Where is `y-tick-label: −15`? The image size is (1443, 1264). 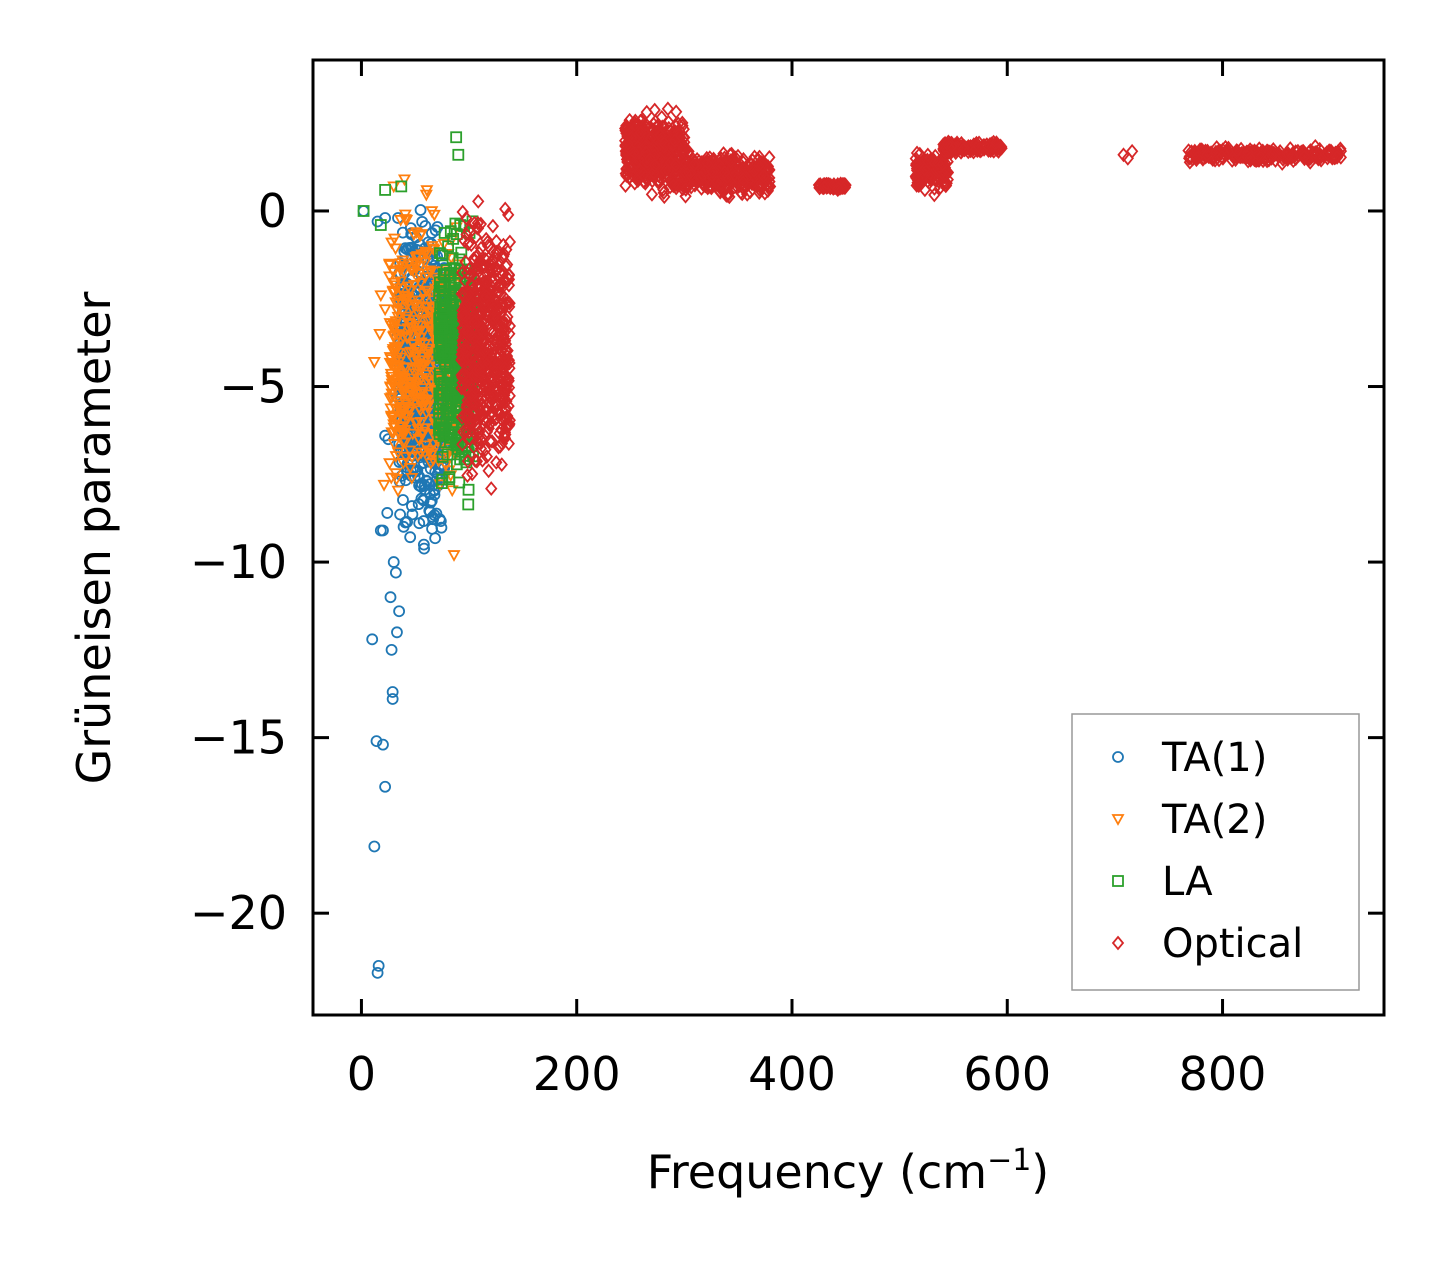 y-tick-label: −15 is located at coordinates (238, 738).